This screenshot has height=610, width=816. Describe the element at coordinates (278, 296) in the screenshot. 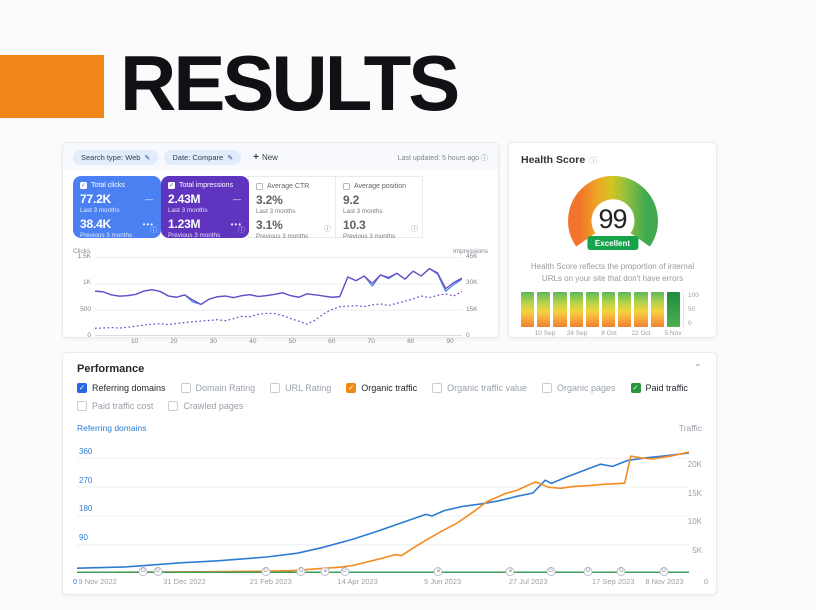

I see `clicks-impressions-chart` at that location.